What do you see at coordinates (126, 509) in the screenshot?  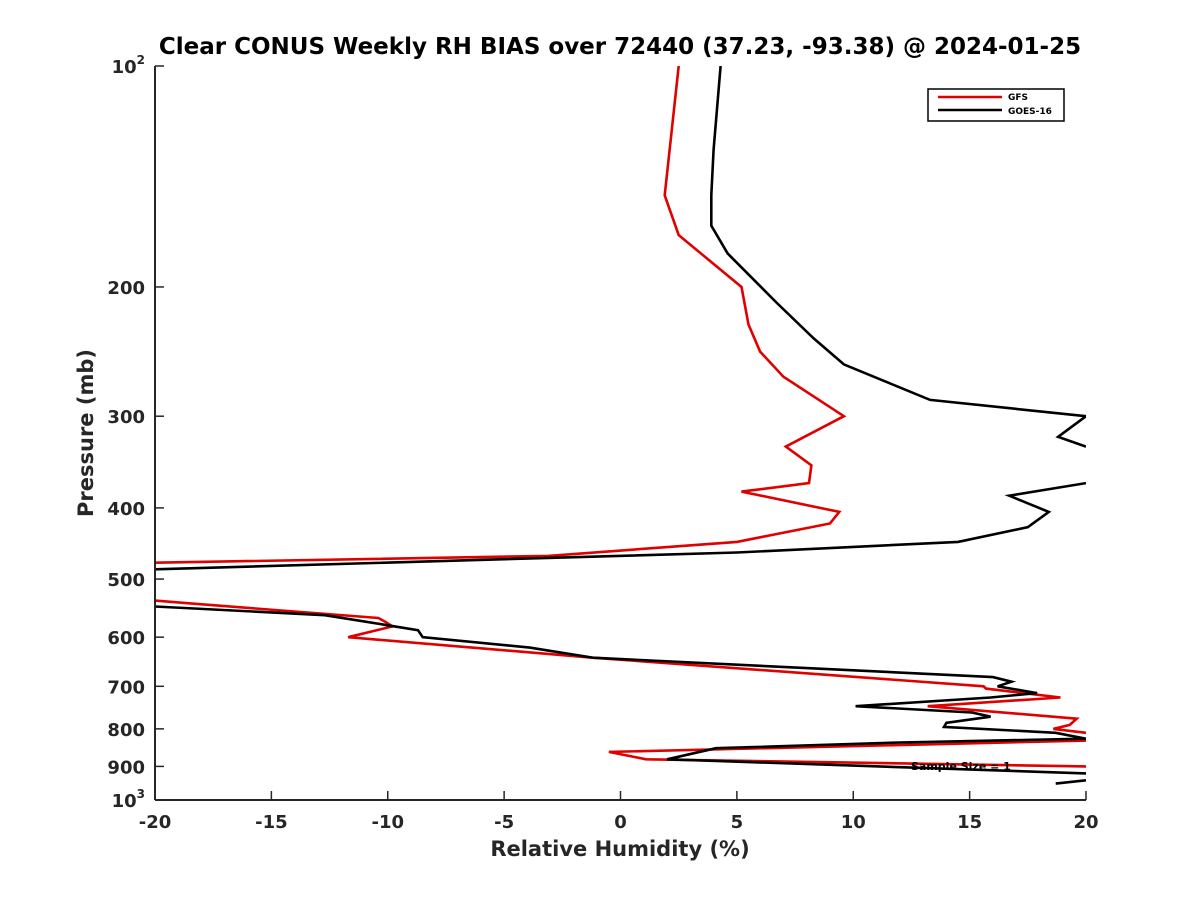 I see `y-tick-label: 400` at bounding box center [126, 509].